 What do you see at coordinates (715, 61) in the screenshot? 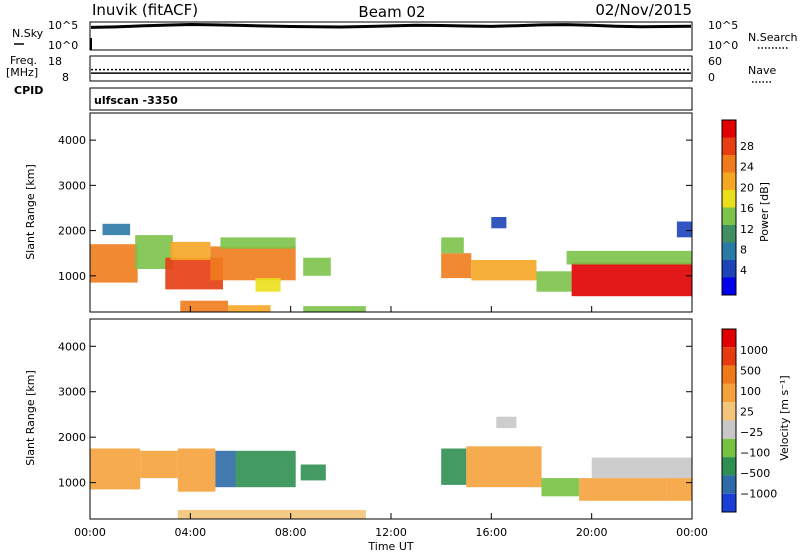
I see `nave-tick-top: 60` at bounding box center [715, 61].